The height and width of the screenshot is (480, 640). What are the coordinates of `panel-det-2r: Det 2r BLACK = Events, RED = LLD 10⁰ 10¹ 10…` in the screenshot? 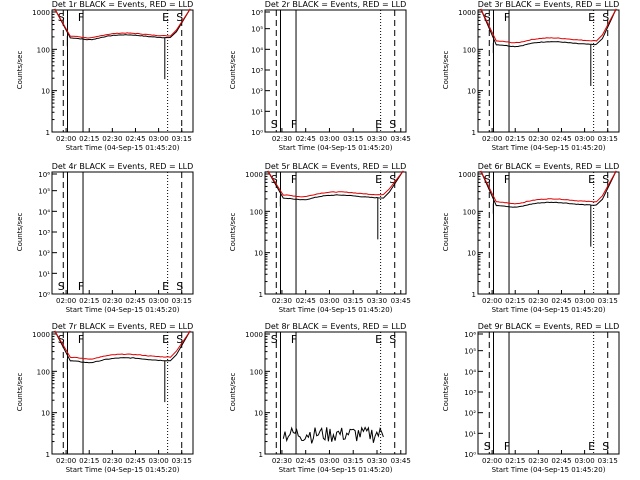 It's located at (320, 76).